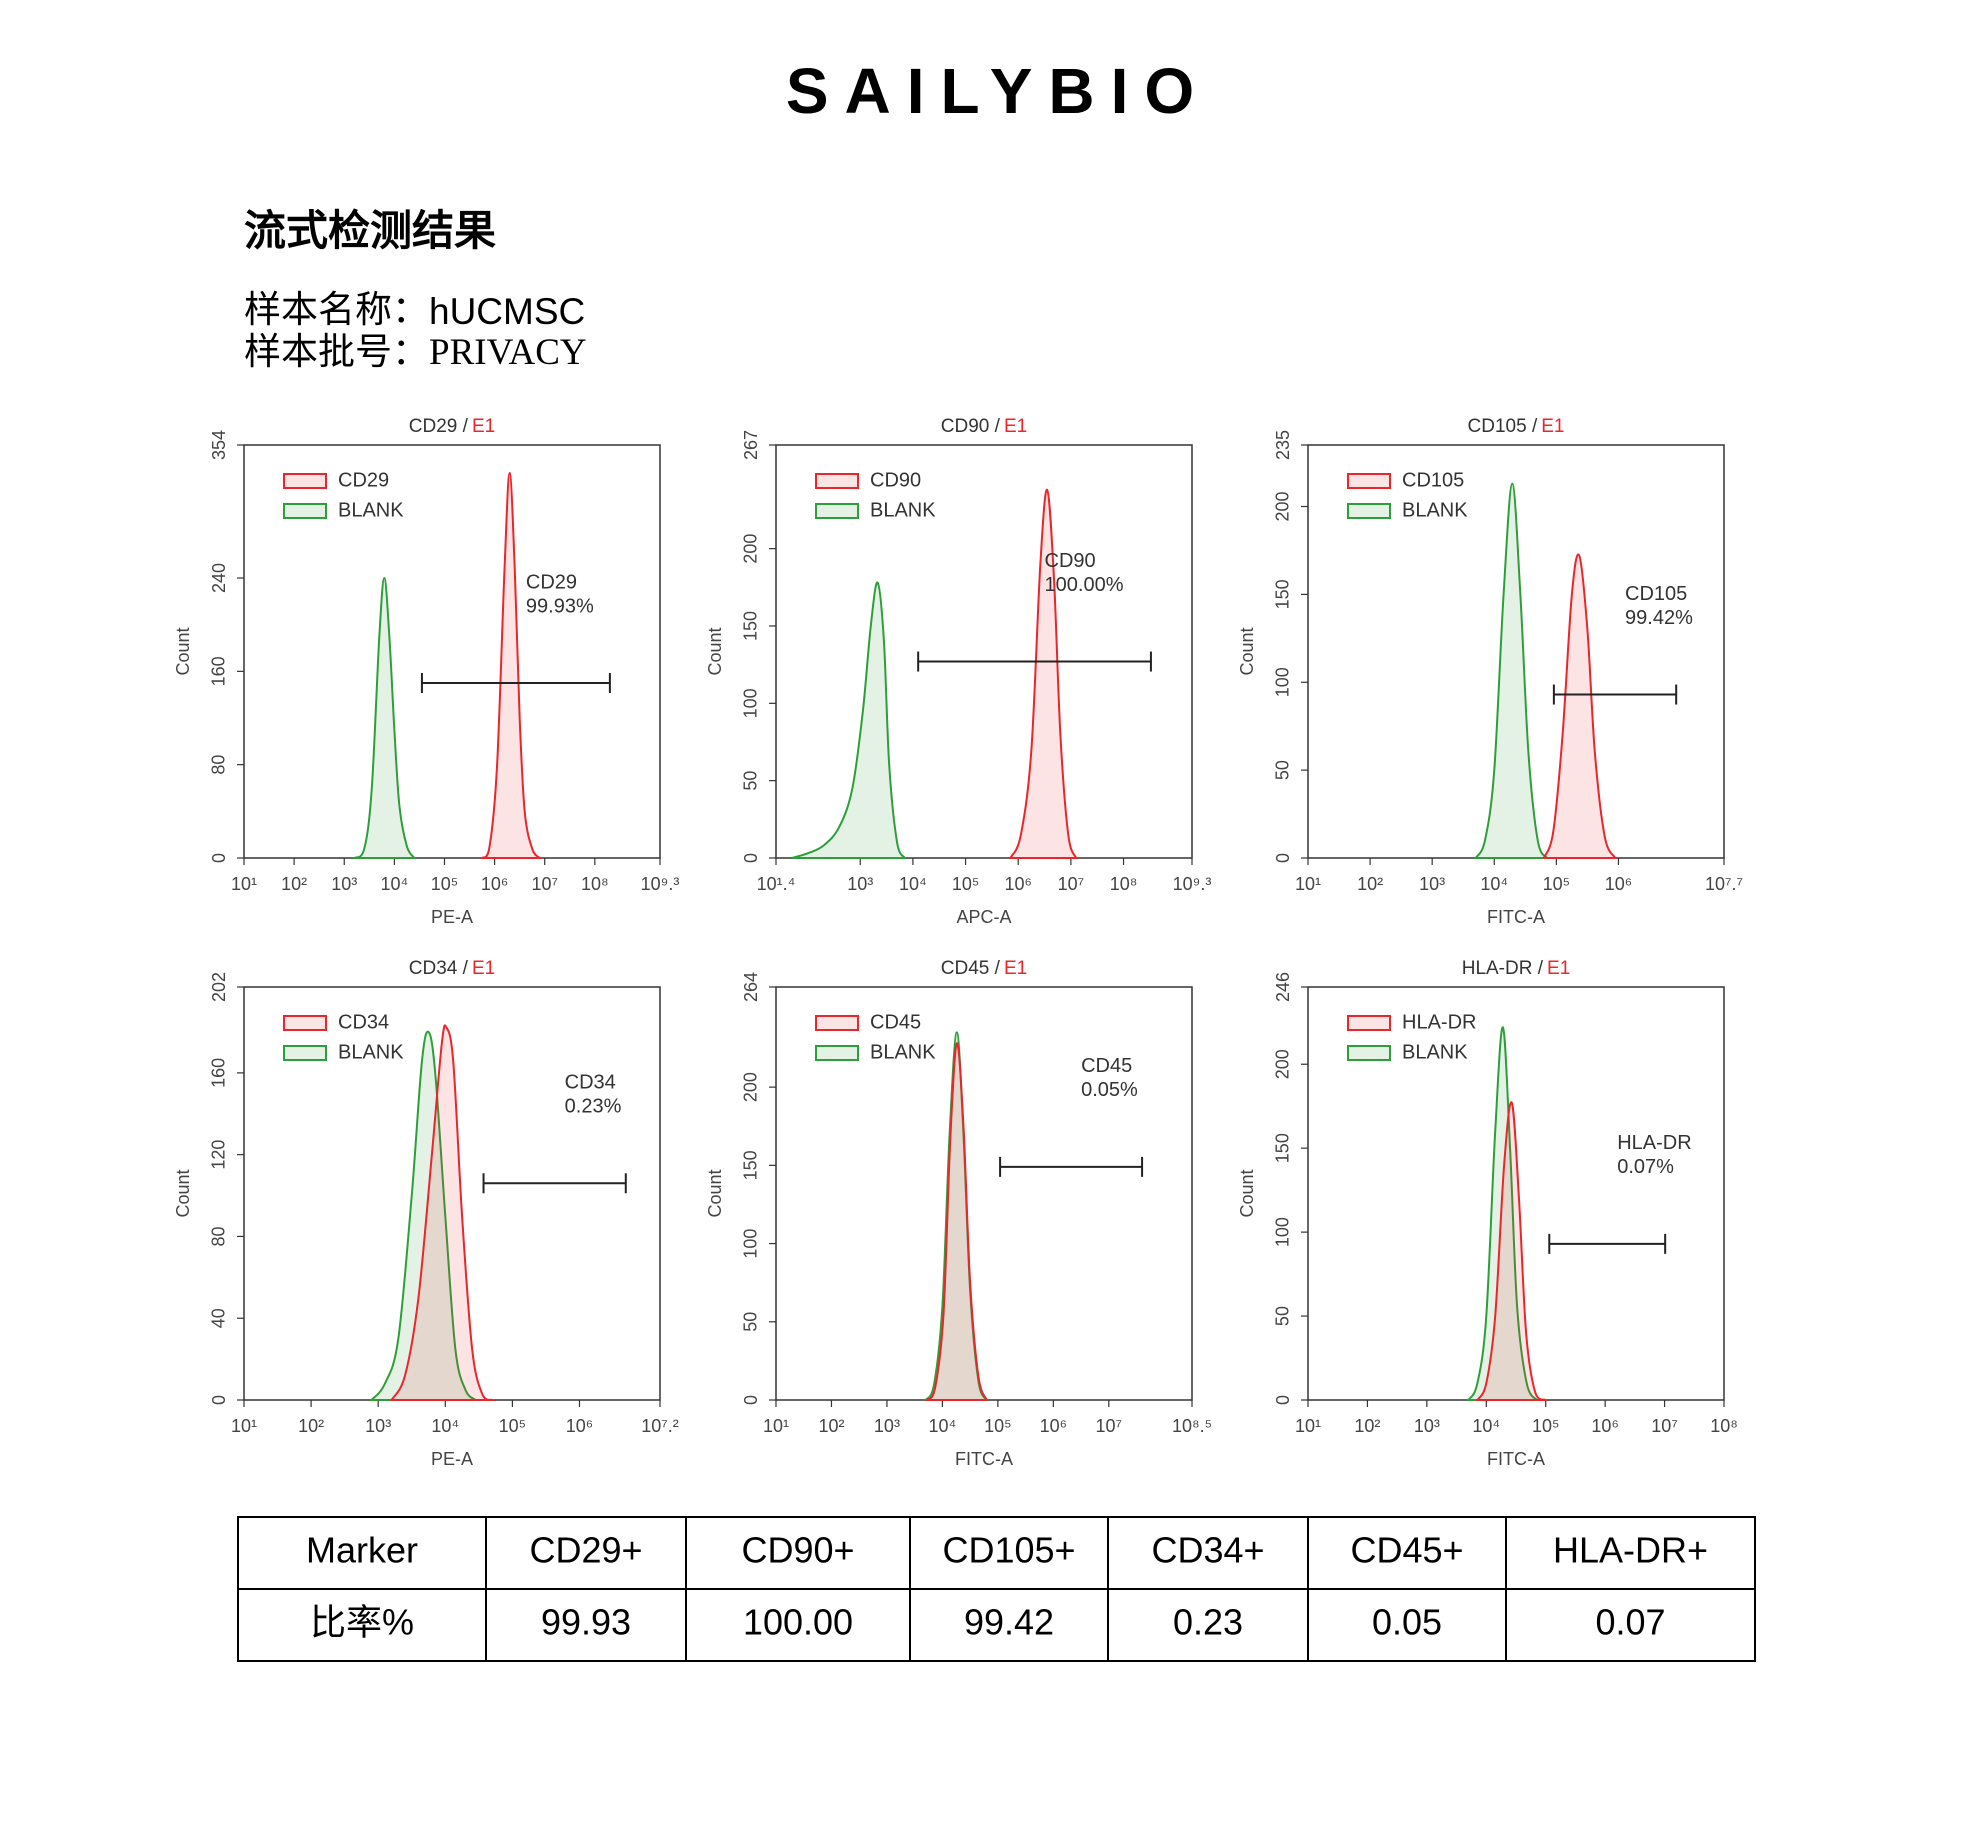 This screenshot has height=1831, width=1984. I want to click on gate-label: HLA-DR, so click(1654, 1143).